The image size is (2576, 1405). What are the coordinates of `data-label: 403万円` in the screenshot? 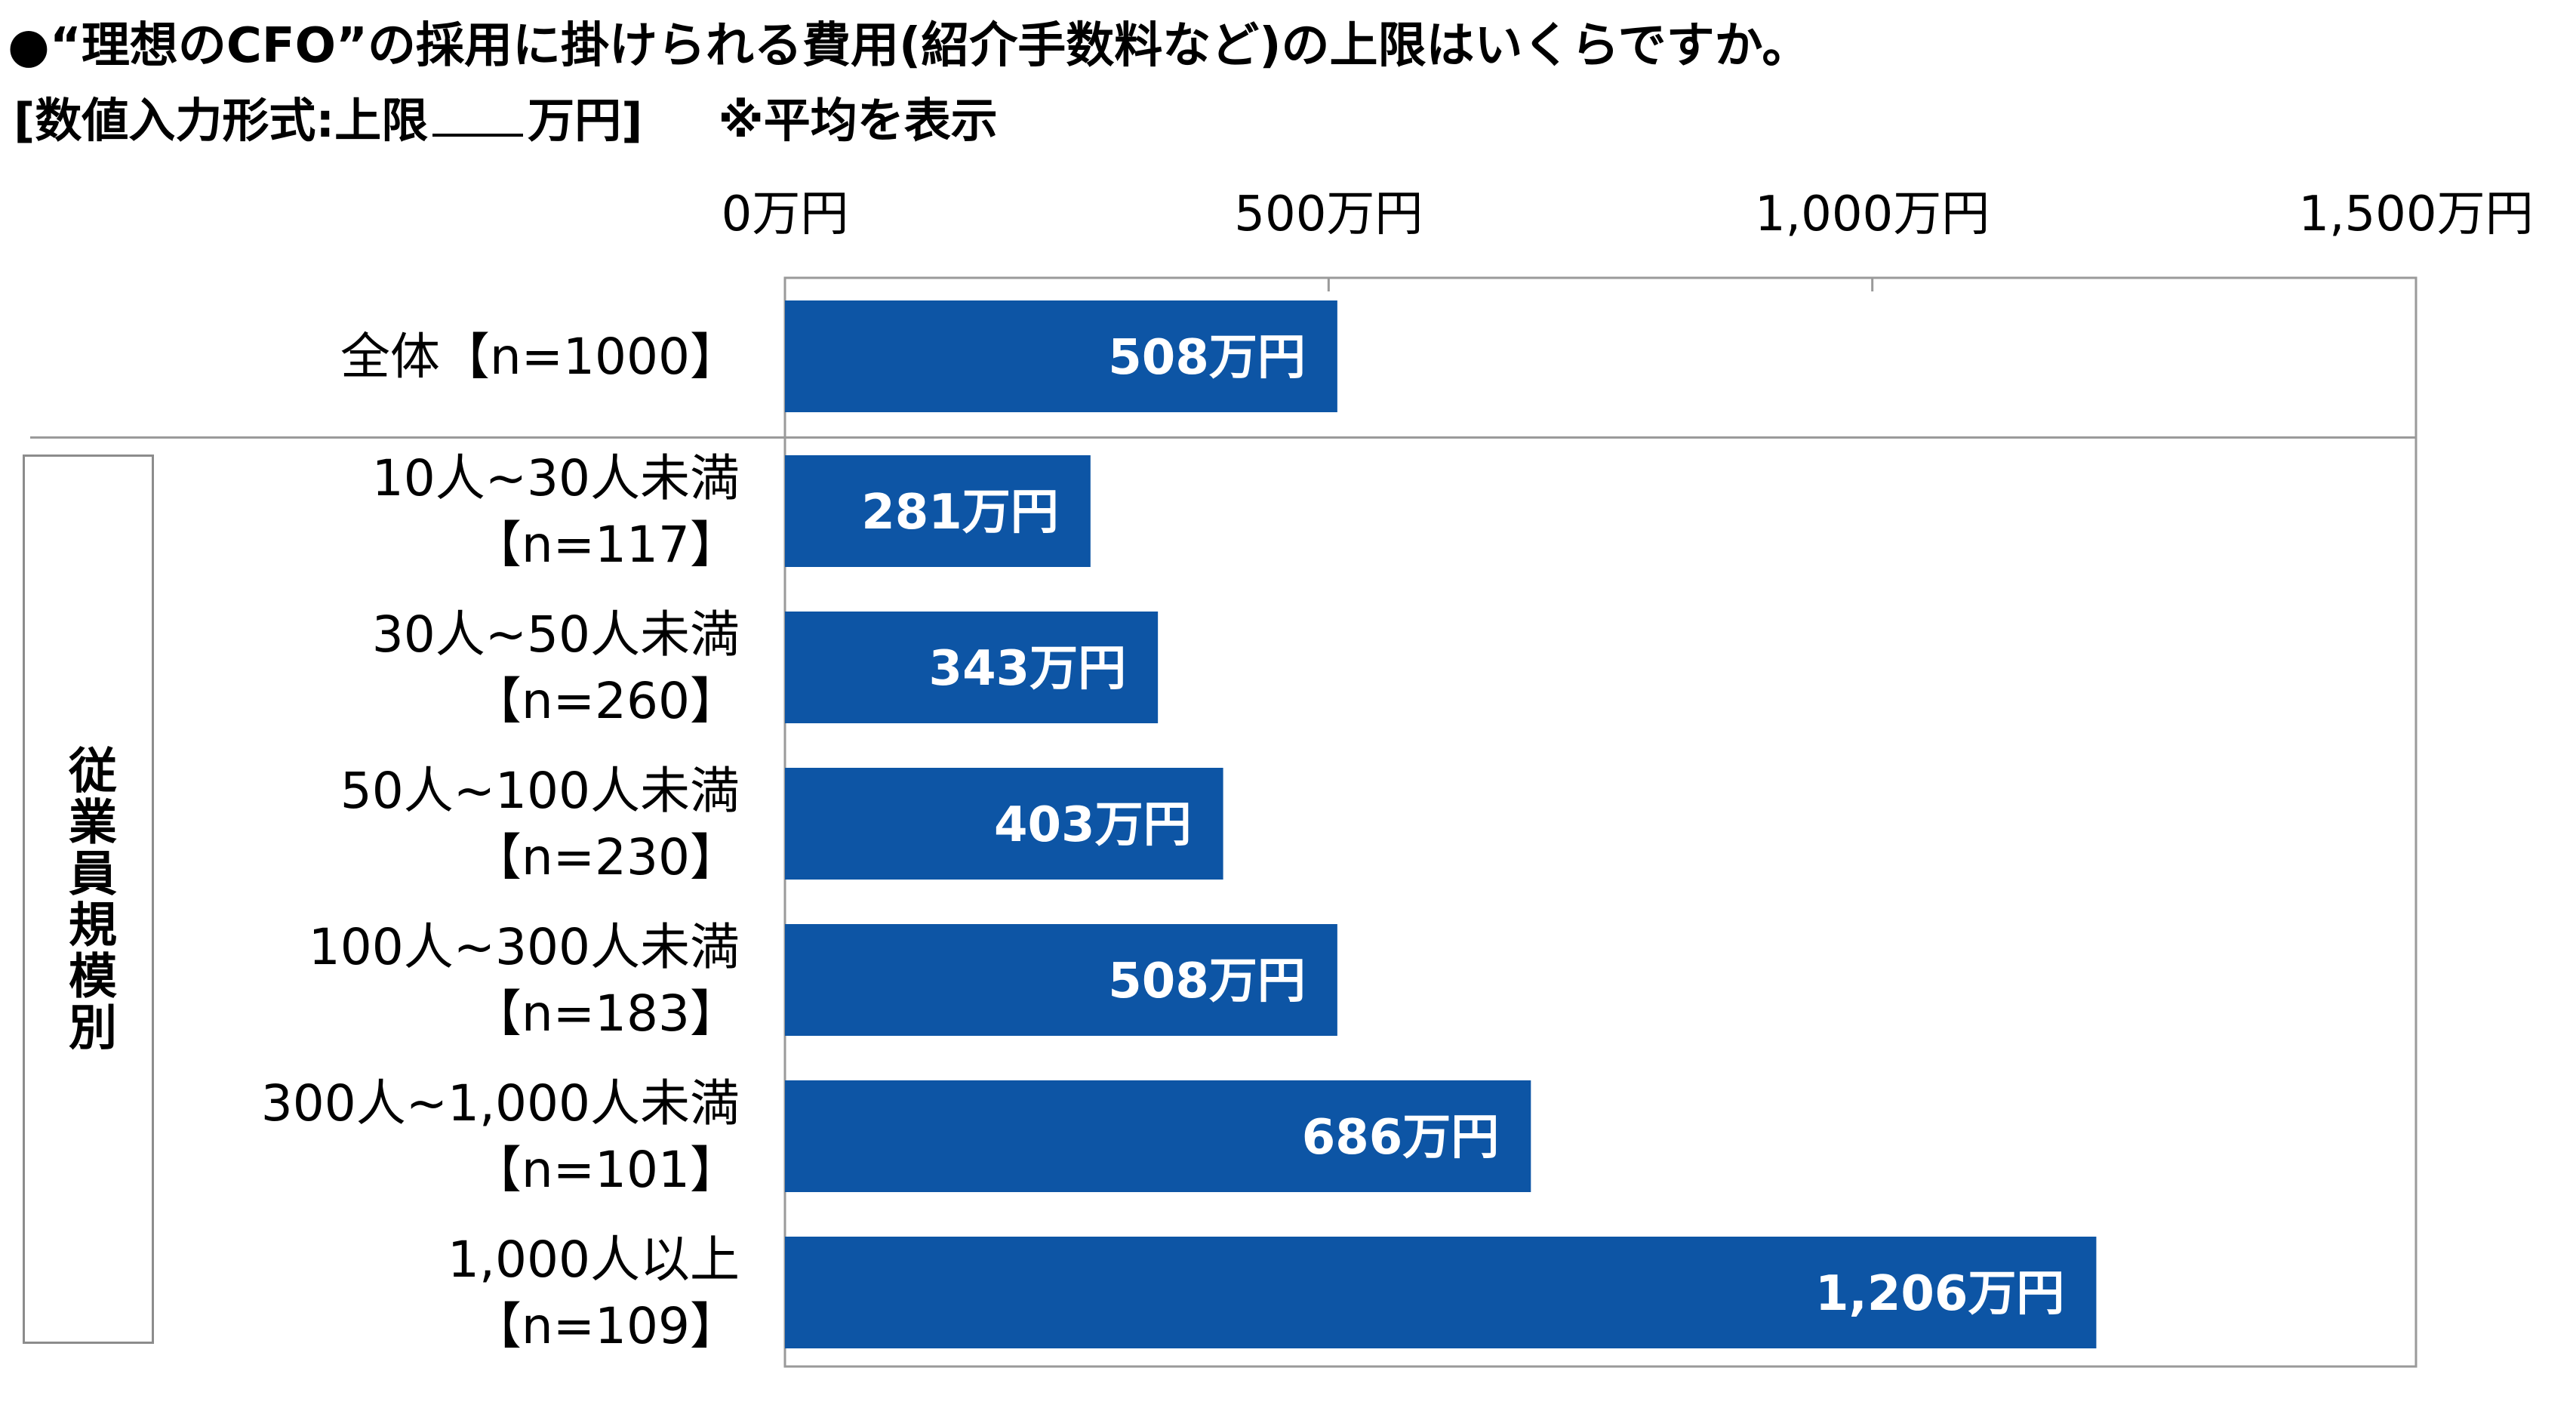 It's located at (1093, 825).